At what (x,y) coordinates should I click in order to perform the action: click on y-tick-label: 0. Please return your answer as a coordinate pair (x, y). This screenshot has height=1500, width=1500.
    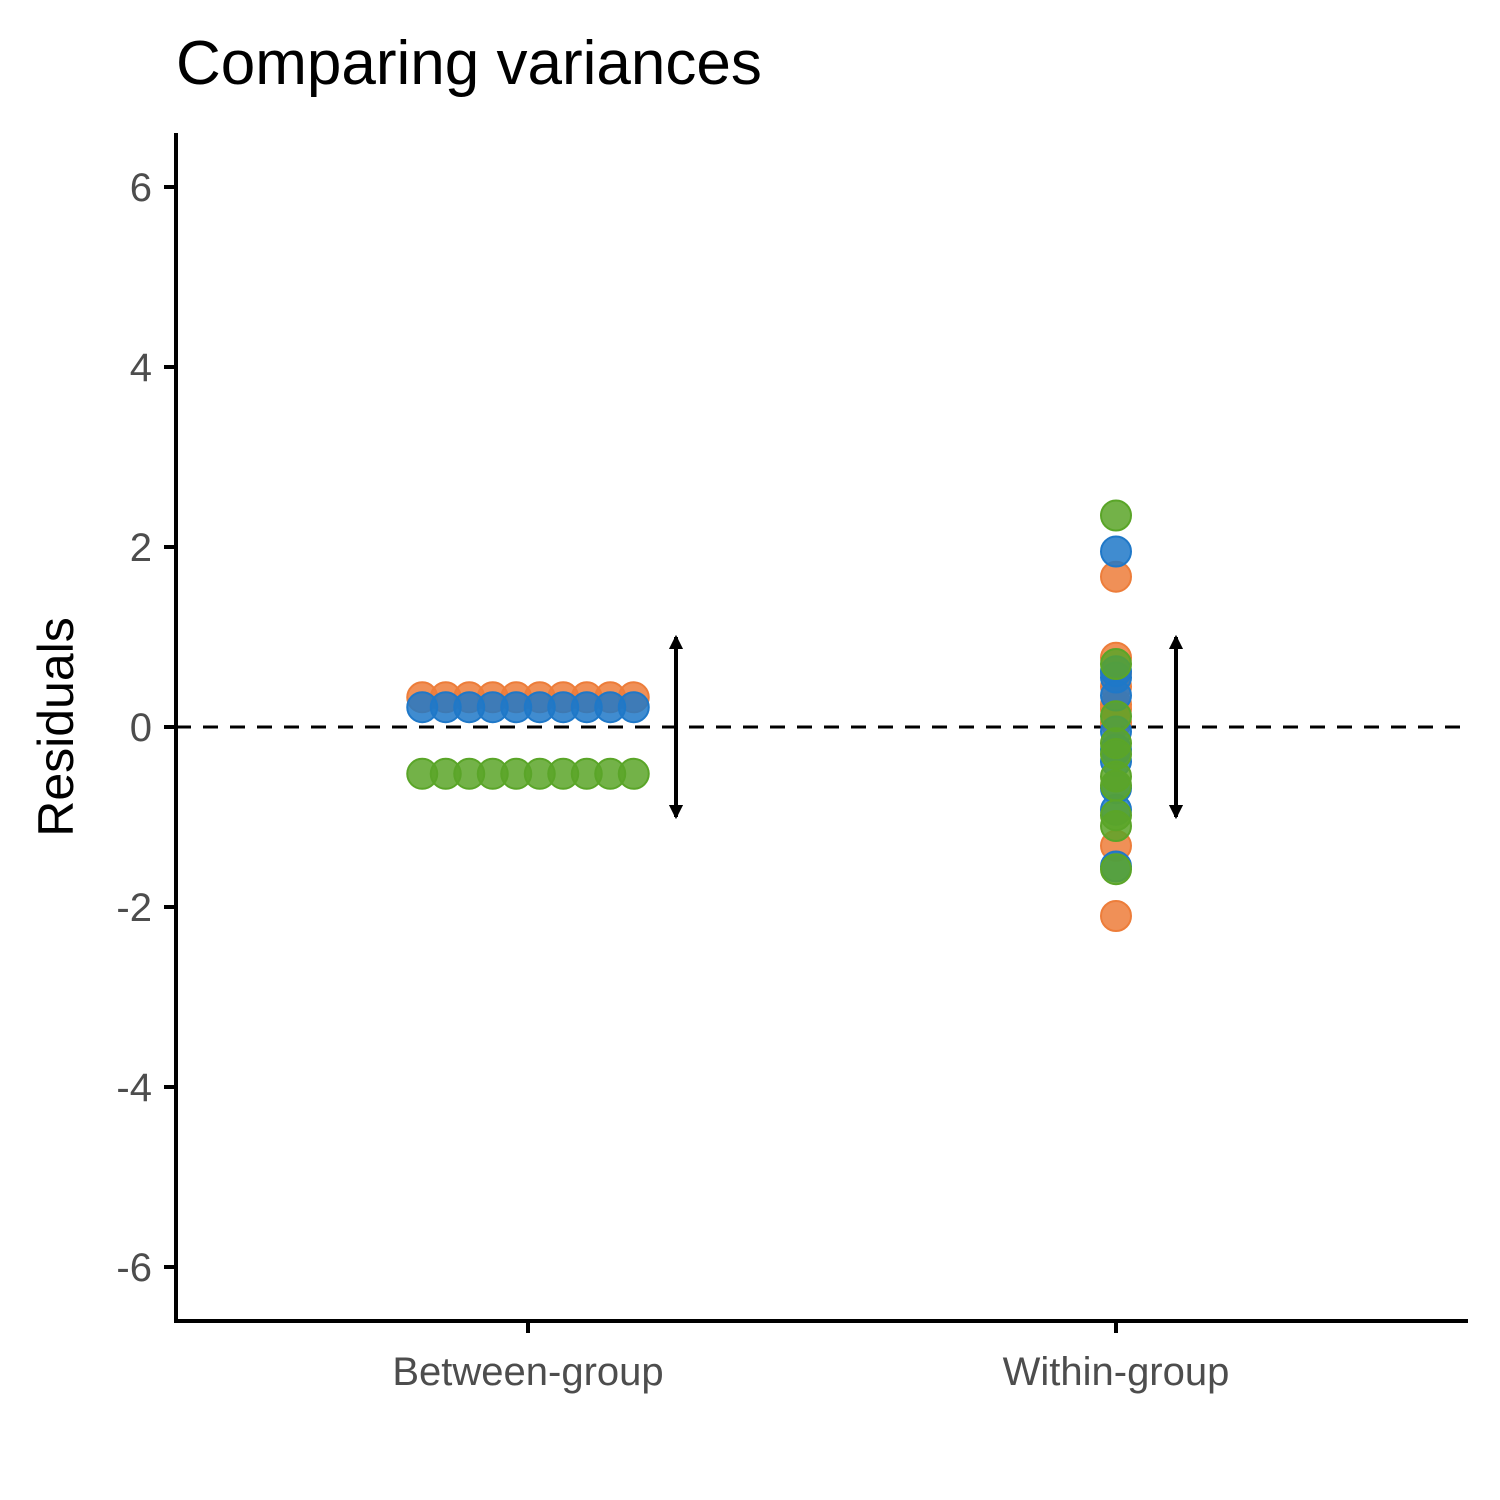
    Looking at the image, I should click on (141, 728).